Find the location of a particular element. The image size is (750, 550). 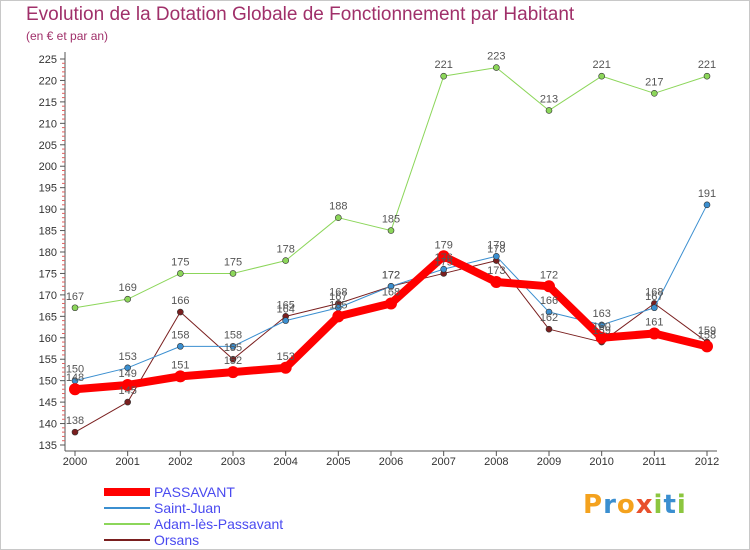

x-tick-label: 2011 is located at coordinates (655, 462).